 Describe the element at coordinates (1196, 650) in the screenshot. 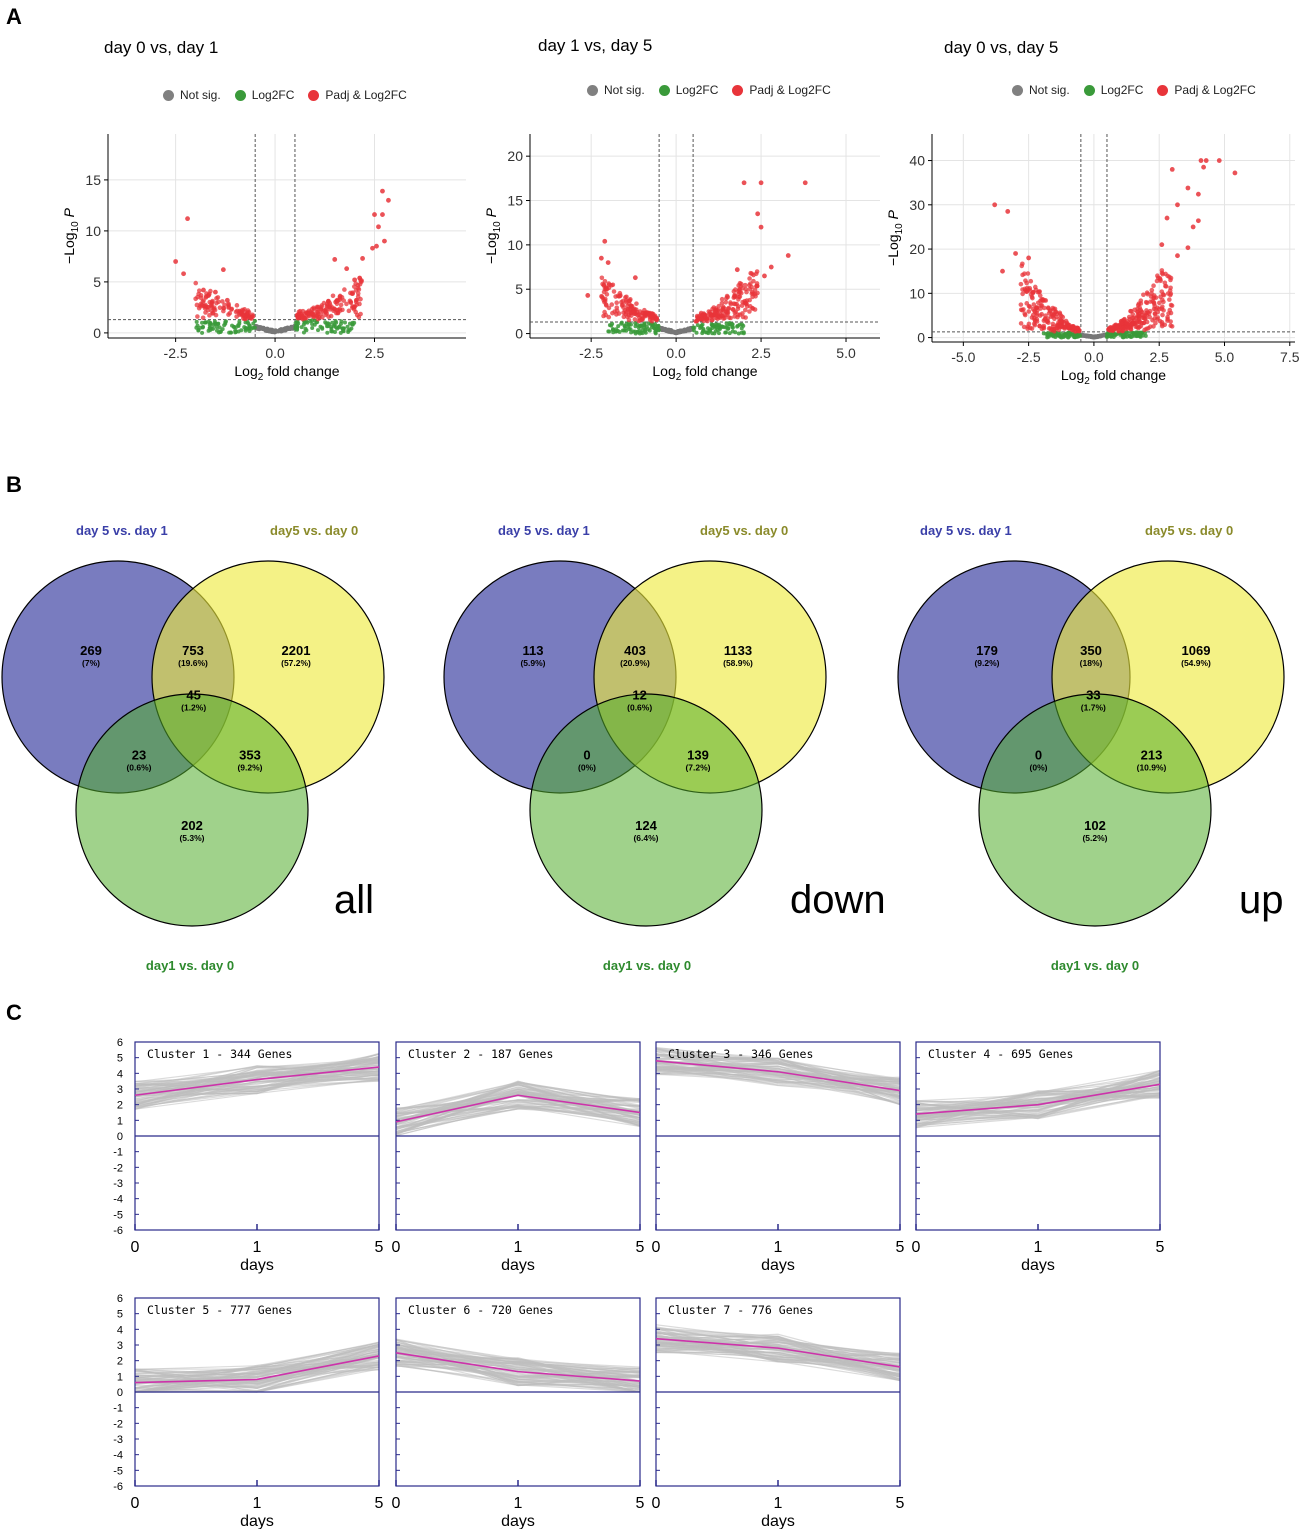

I see `venn-region-count: 1069` at that location.